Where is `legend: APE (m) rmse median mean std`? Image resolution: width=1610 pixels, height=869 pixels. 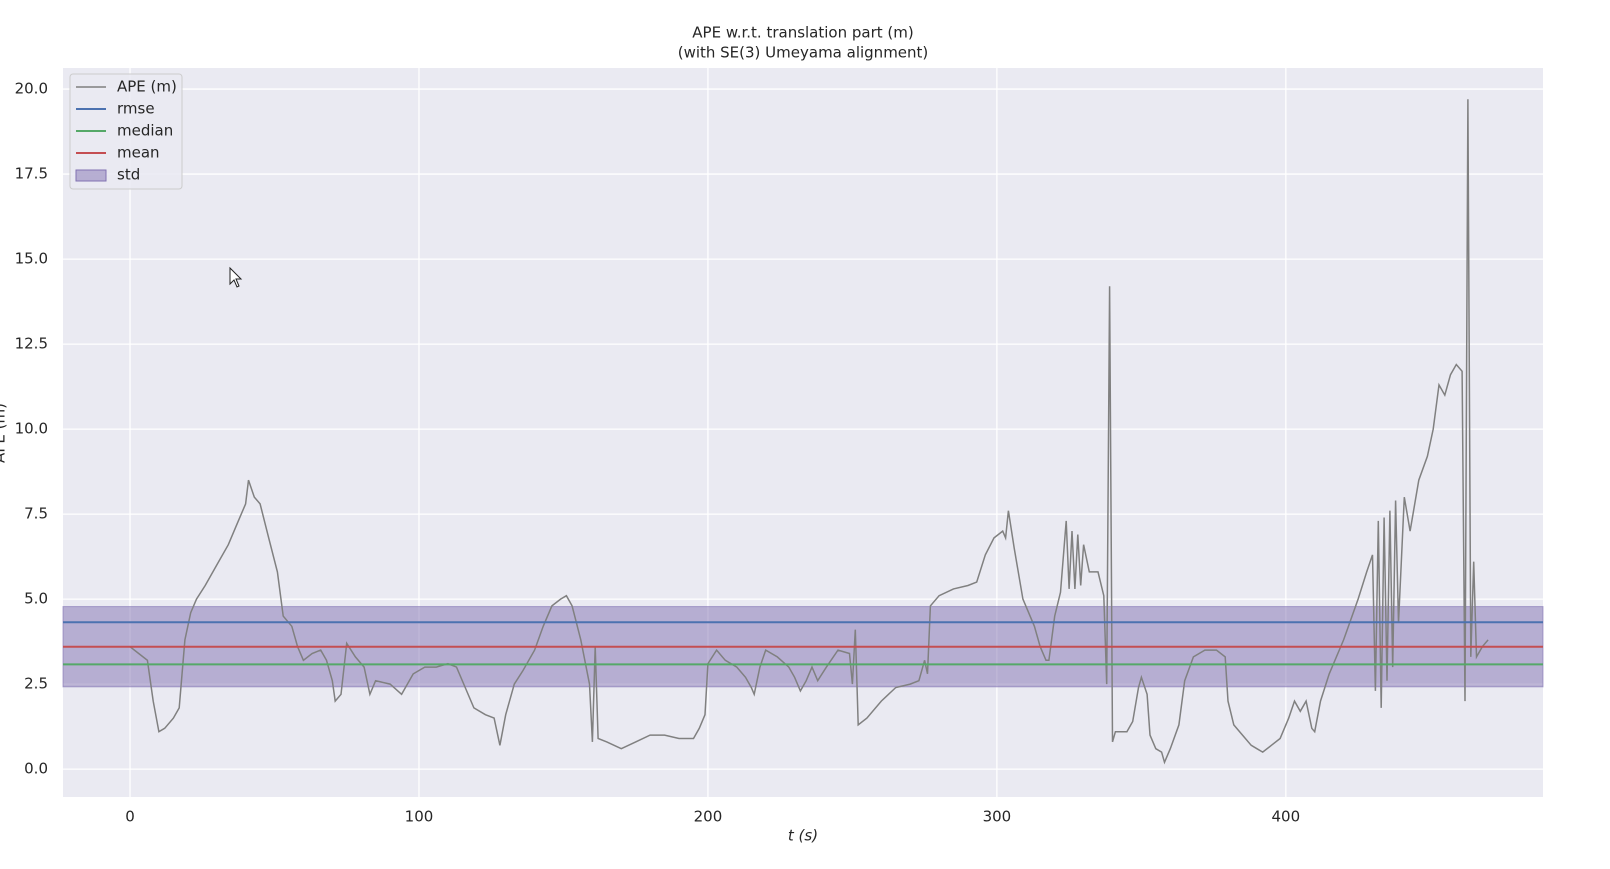 legend: APE (m) rmse median mean std is located at coordinates (126, 131).